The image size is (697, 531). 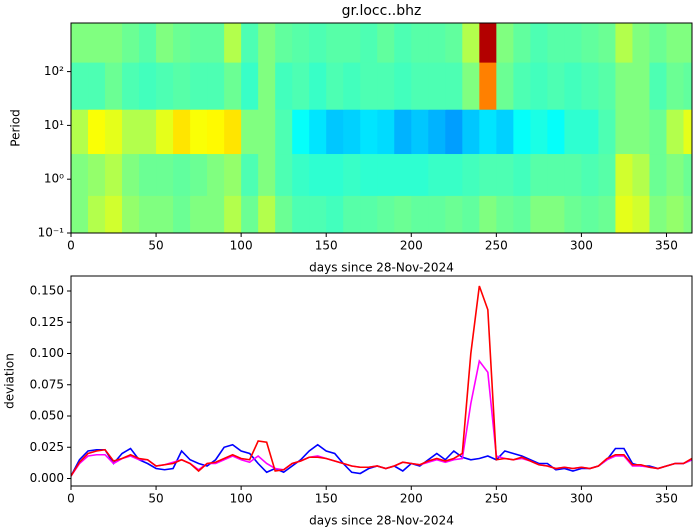 What do you see at coordinates (155, 499) in the screenshot?
I see `x-tick-label: 50` at bounding box center [155, 499].